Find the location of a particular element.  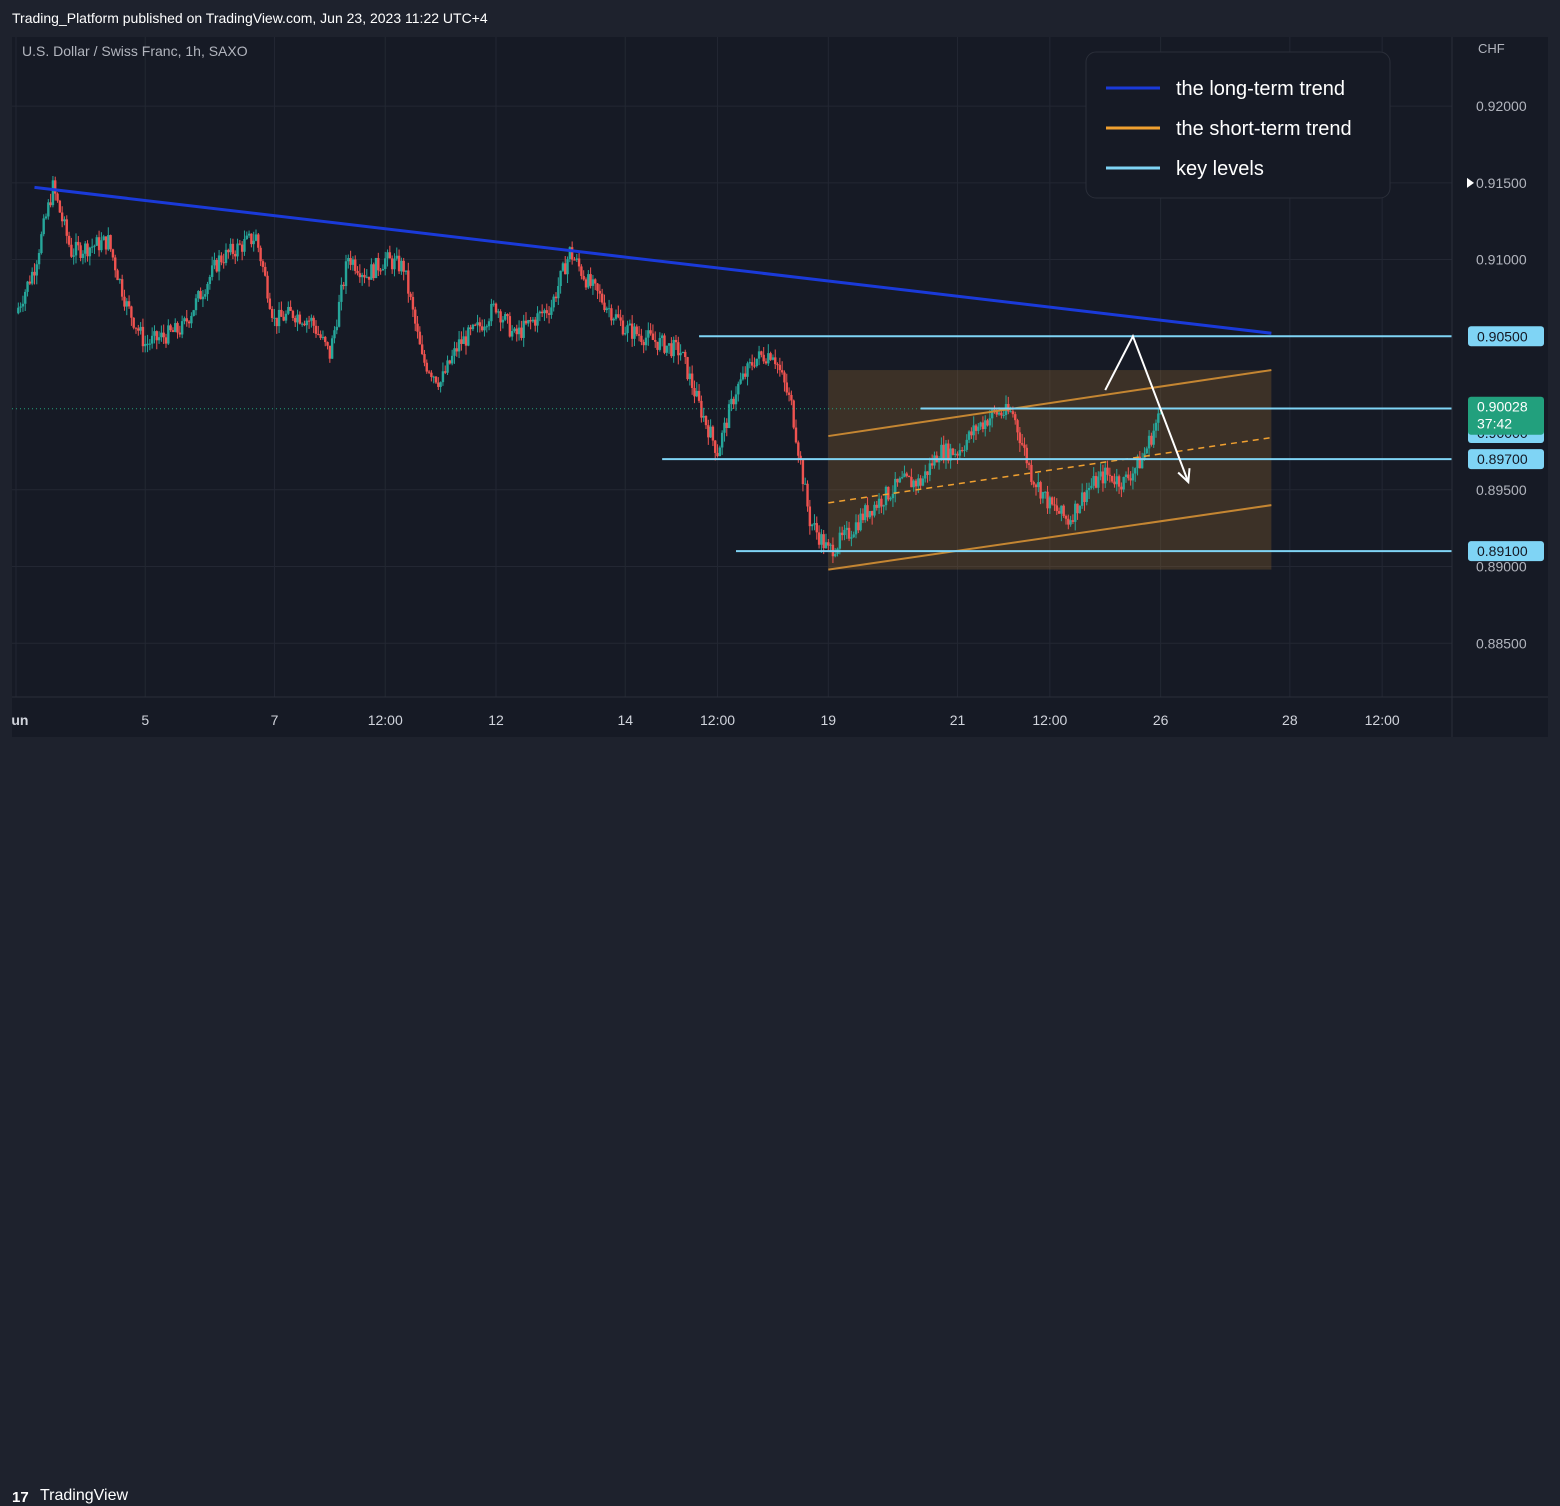

current-price-label: 0.90028 is located at coordinates (1502, 407).